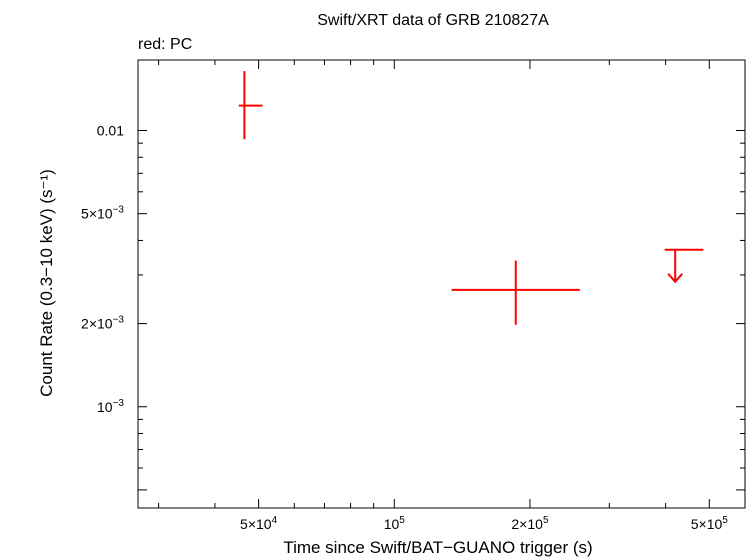  Describe the element at coordinates (46, 283) in the screenshot. I see `y-axis-label: Count Rate (0.3−10 keV) (s⁻¹)` at that location.